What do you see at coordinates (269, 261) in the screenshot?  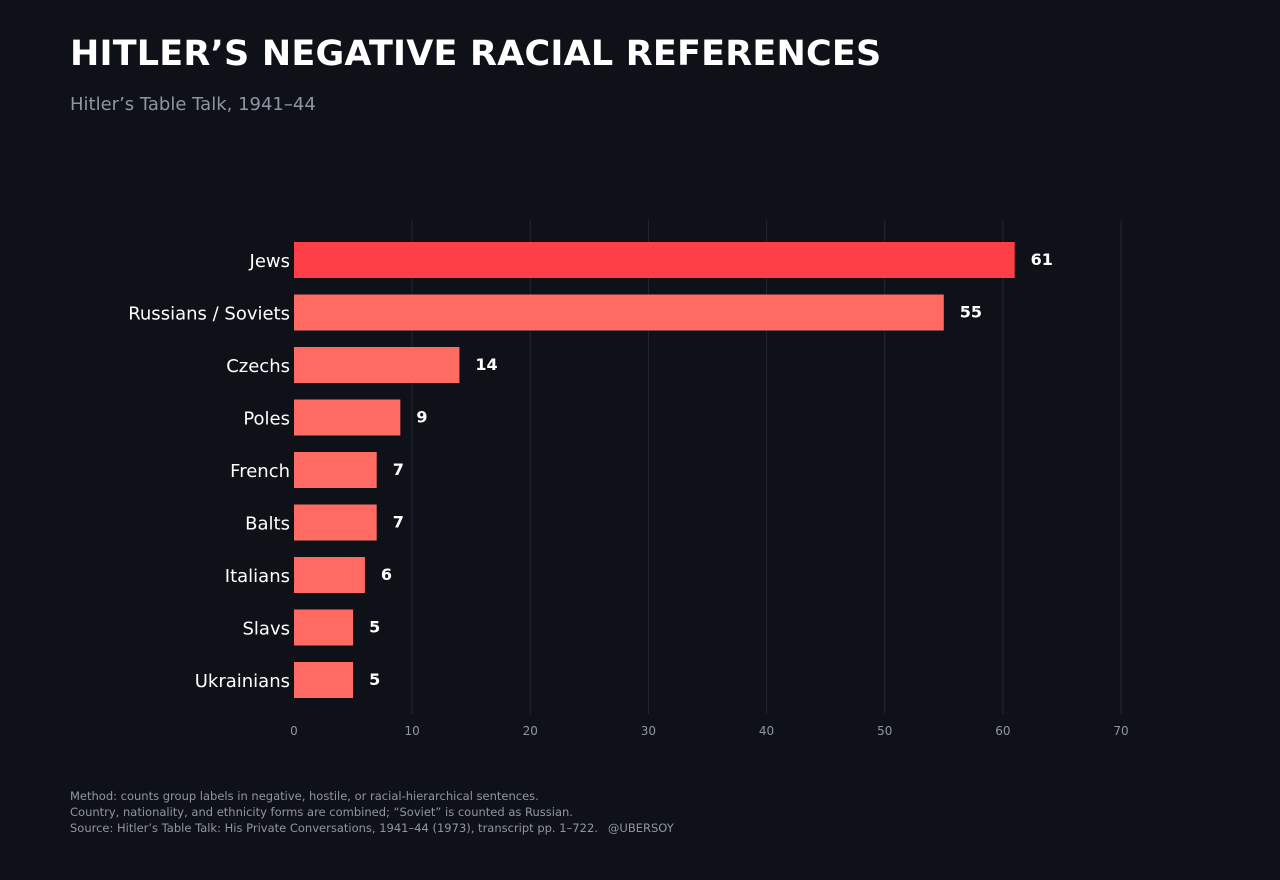 I see `category-label: Jews` at bounding box center [269, 261].